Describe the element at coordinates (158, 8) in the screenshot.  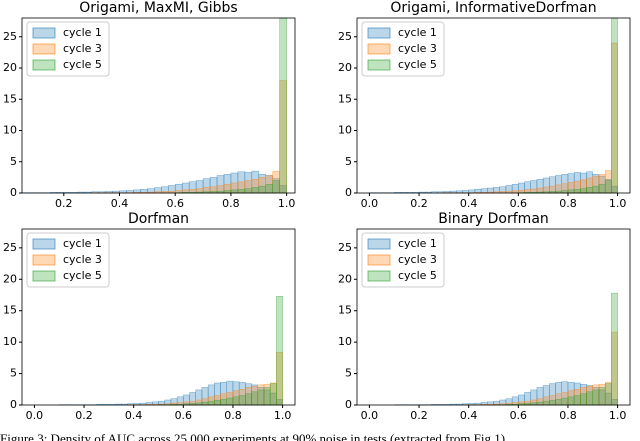
I see `chart-title: Origami, MaxMI, Gibbs` at that location.